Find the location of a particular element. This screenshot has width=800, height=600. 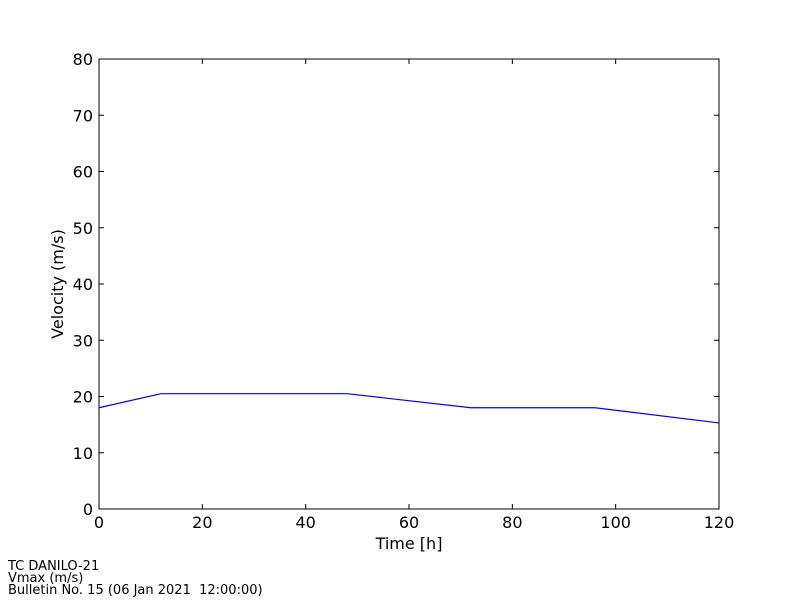

y-tick-label: 60 is located at coordinates (83, 172).